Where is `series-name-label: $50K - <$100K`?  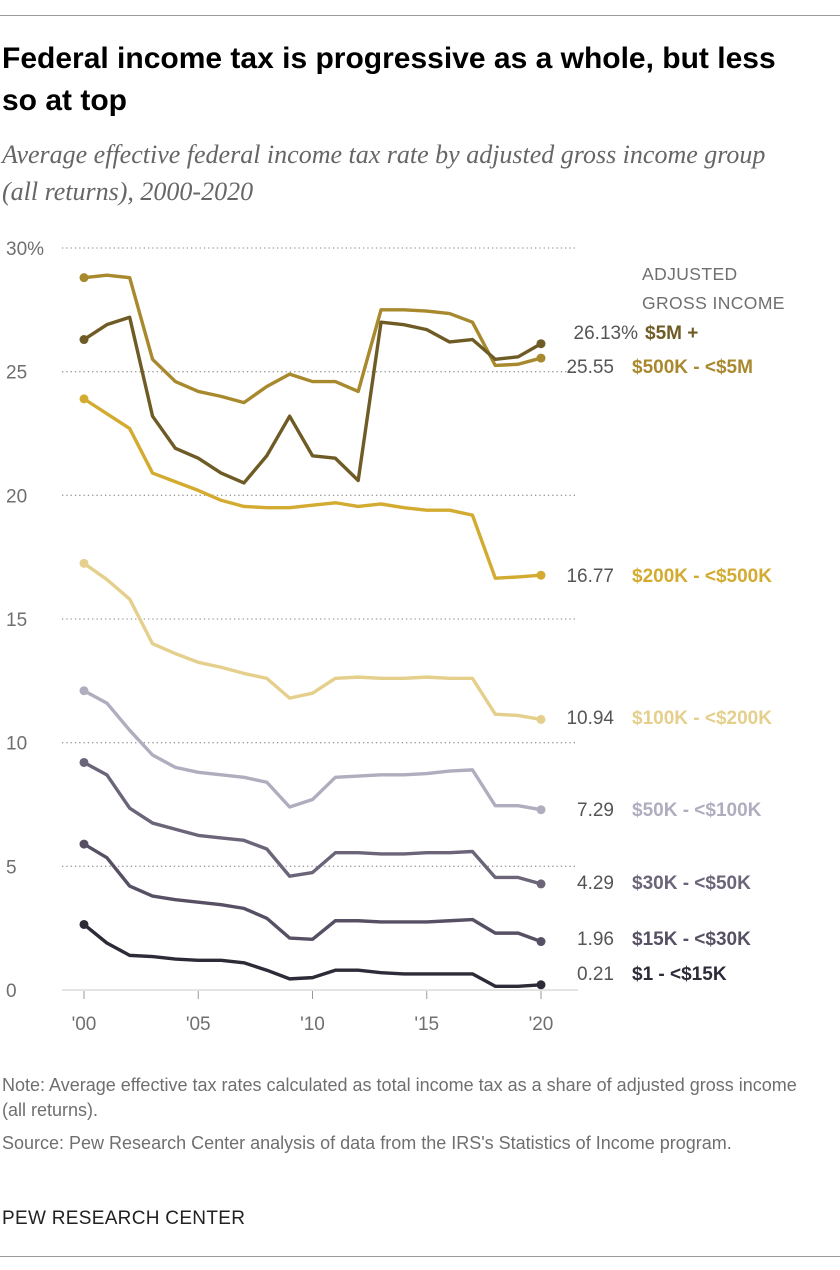 series-name-label: $50K - <$100K is located at coordinates (697, 810).